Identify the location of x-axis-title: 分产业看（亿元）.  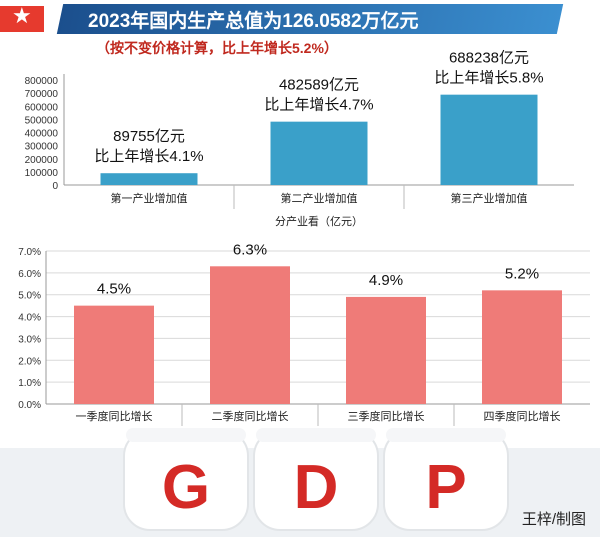
(319, 221).